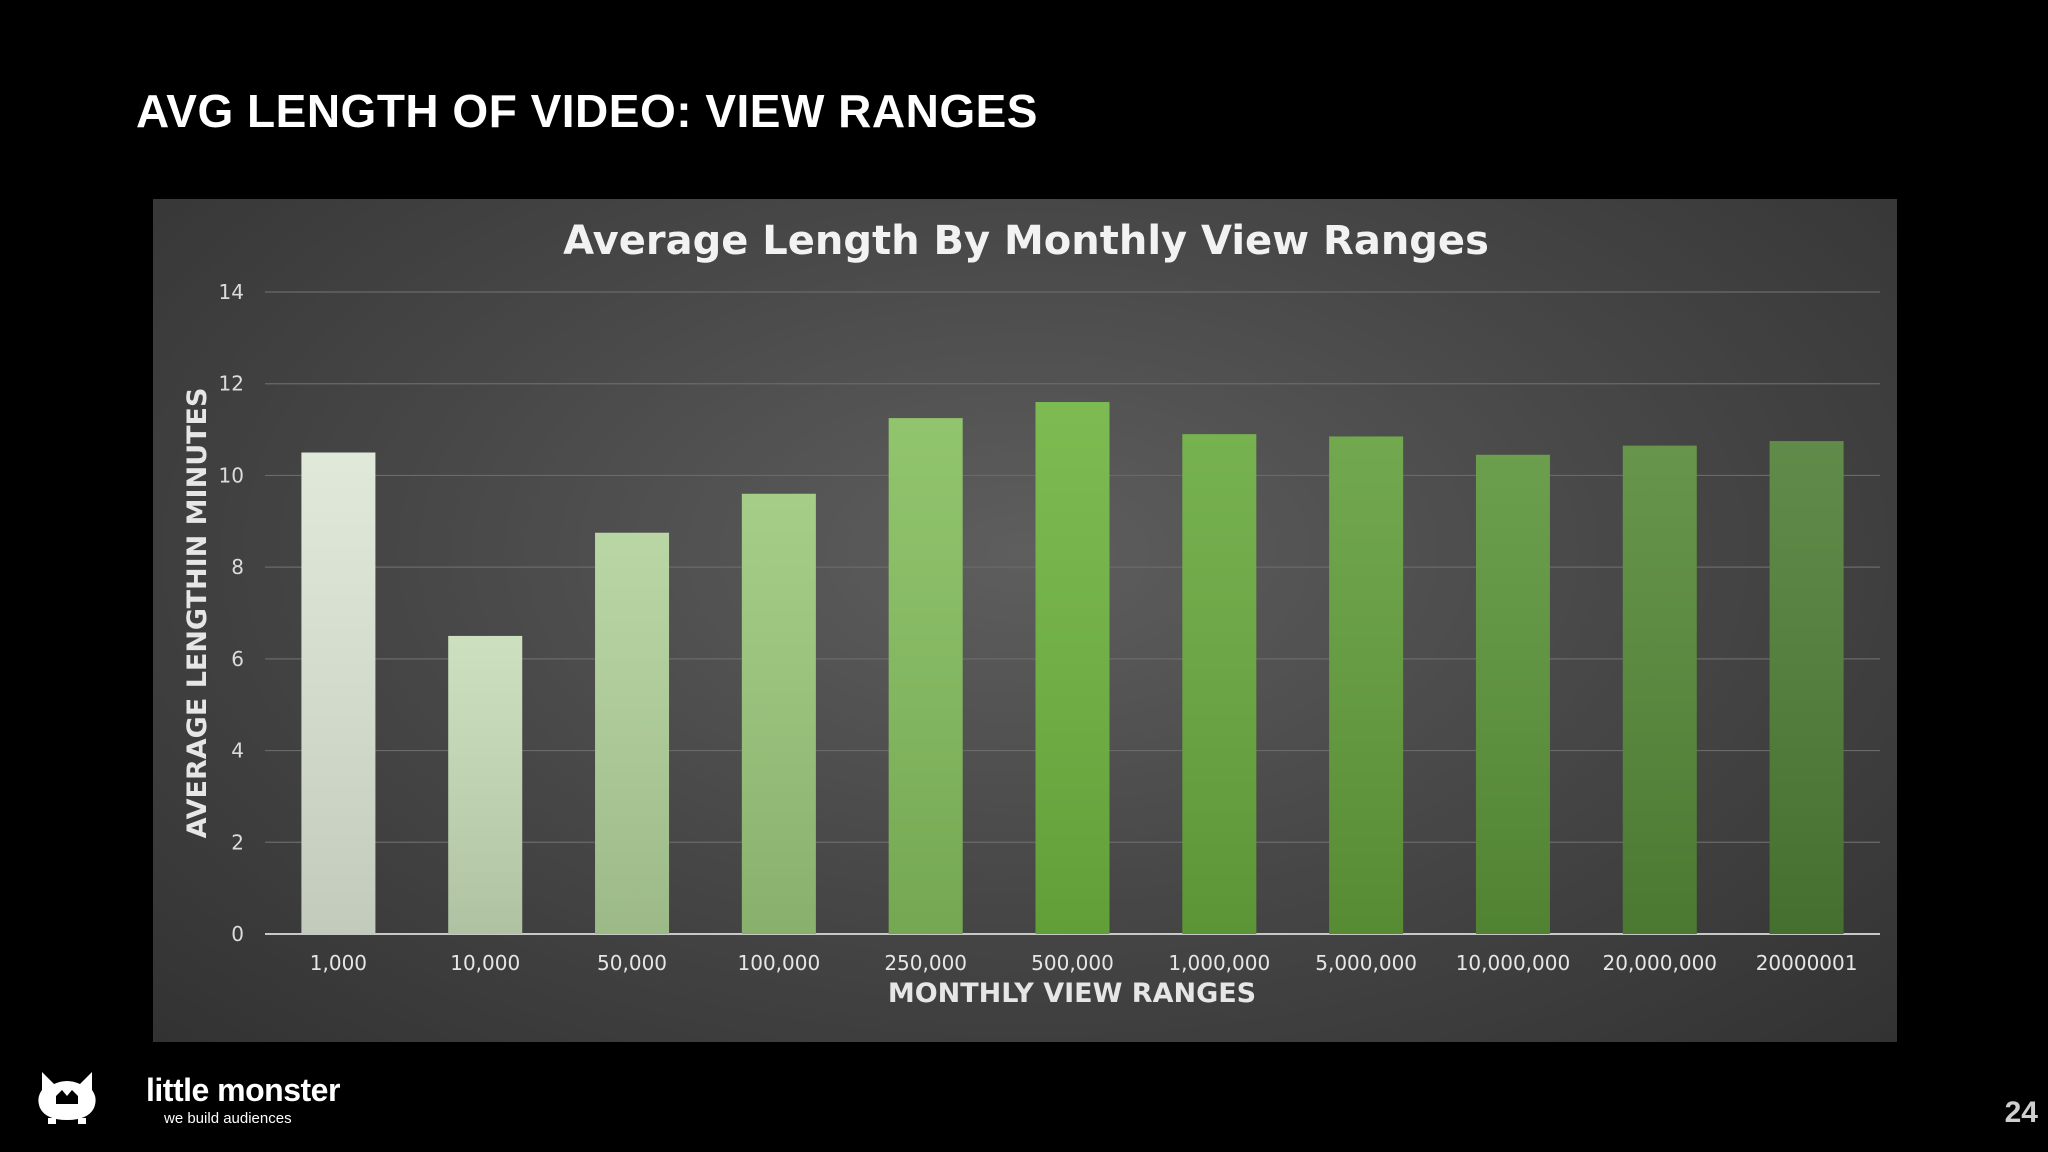  I want to click on x-axis-title: MONTHLY VIEW RANGES, so click(1072, 993).